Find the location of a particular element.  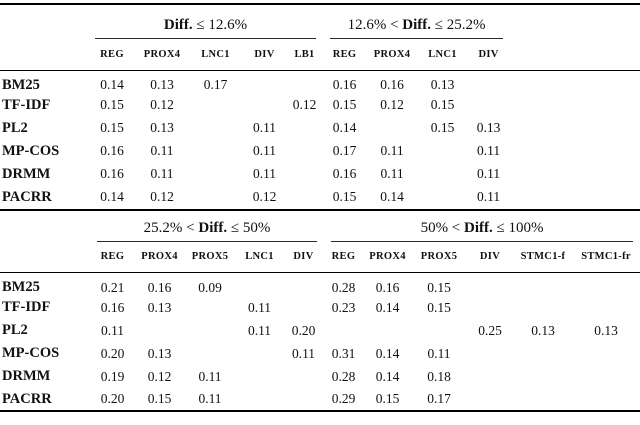

table-row: BM25 0.21 0.16 0.09 0.28 0.16 0.15 is located at coordinates (320, 285).